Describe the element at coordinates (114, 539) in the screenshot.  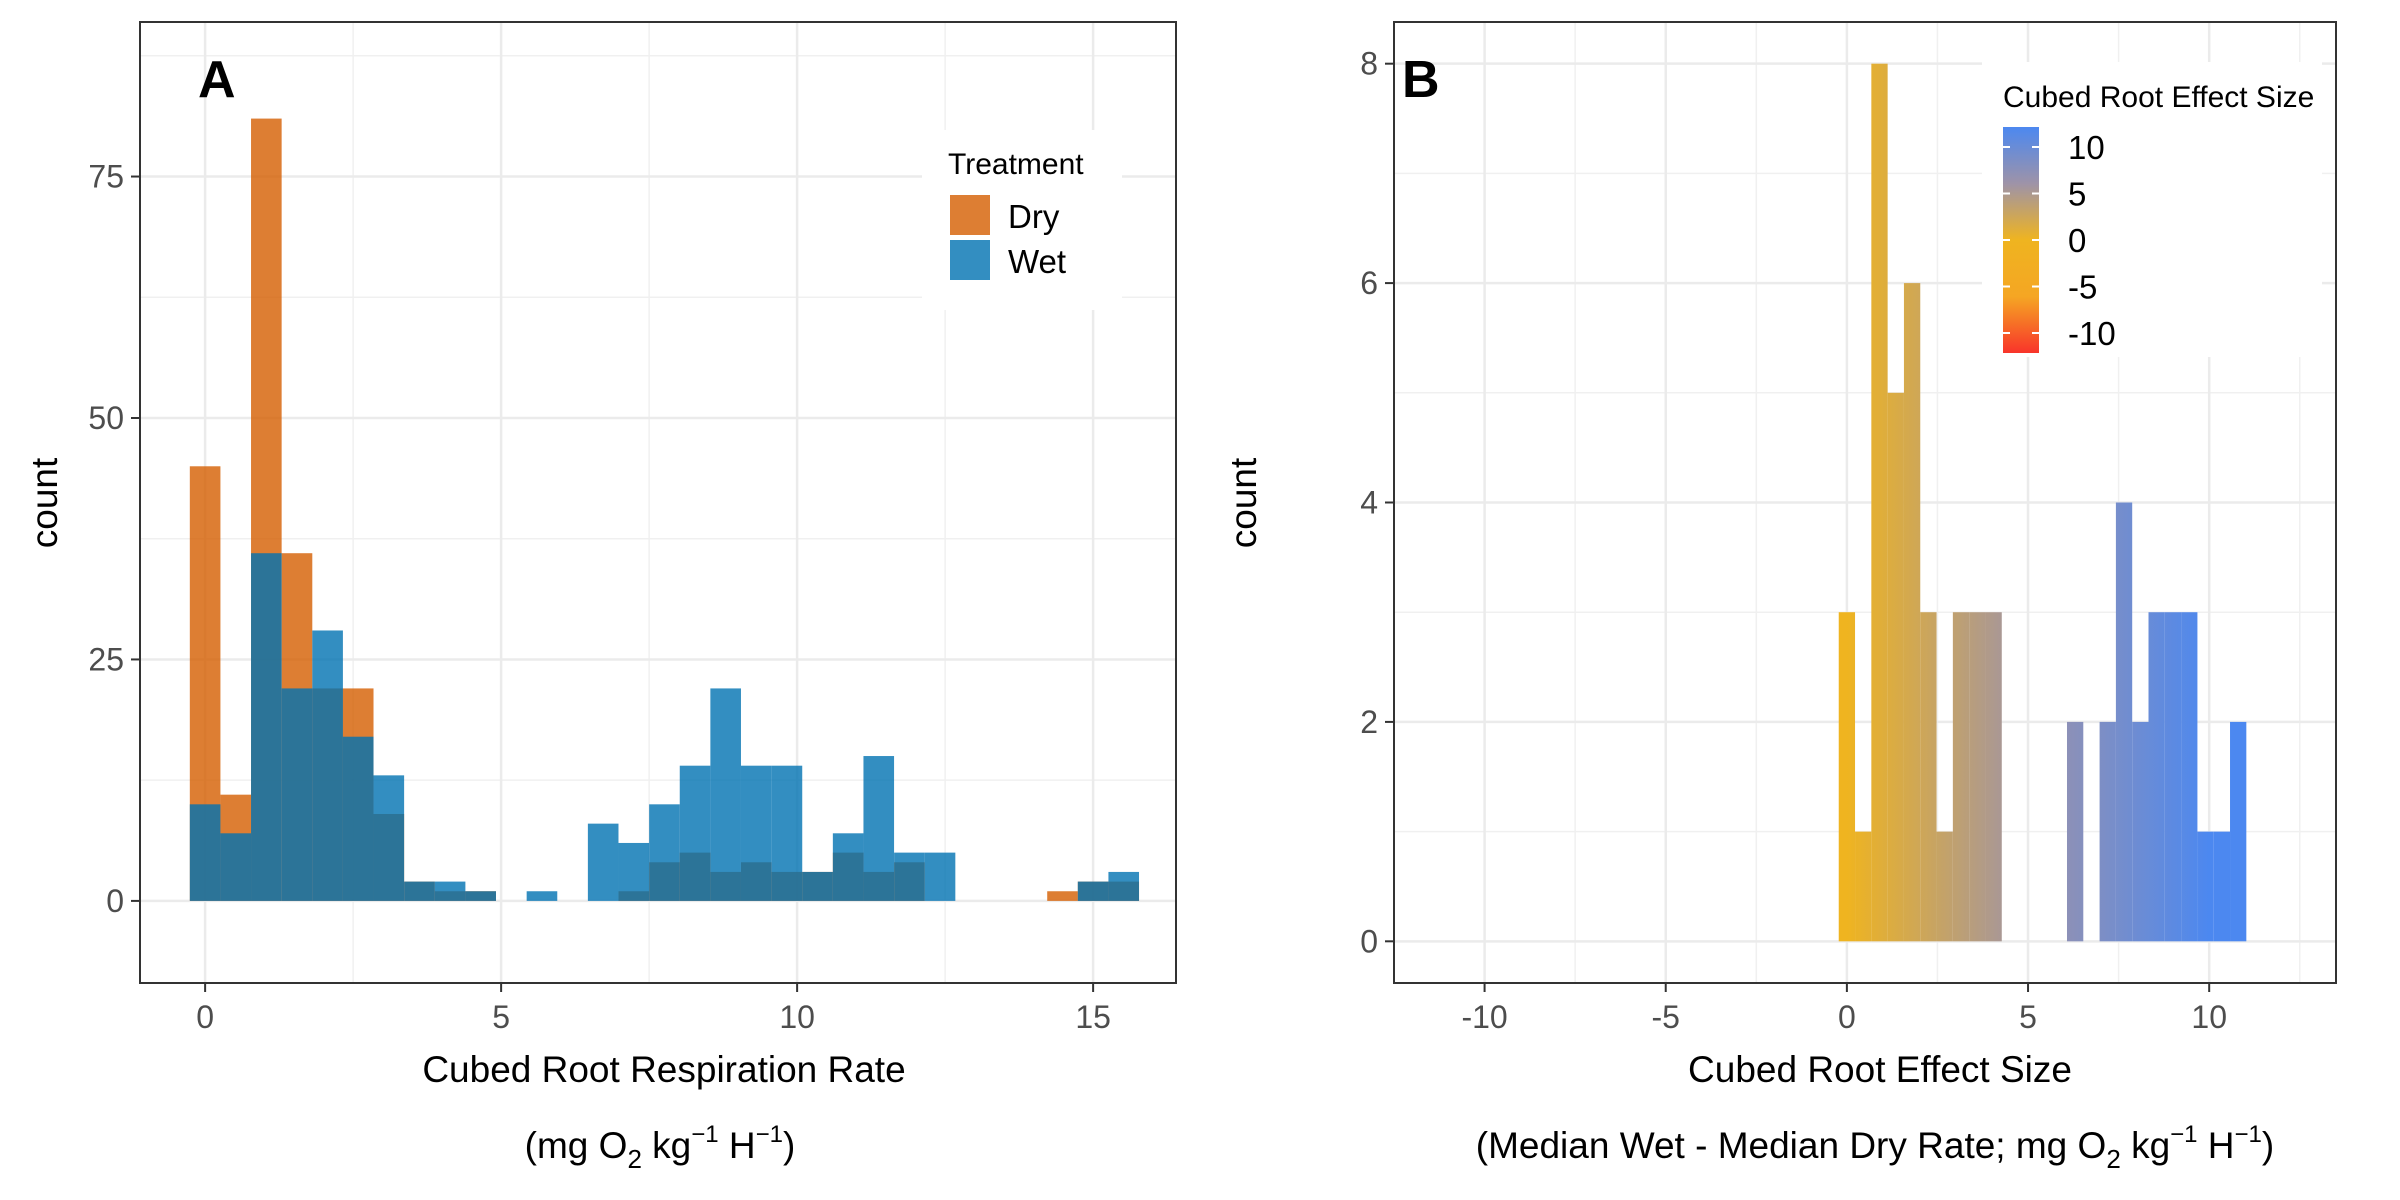
I see `panel-a-y-ticks: 0 25 50 75` at that location.